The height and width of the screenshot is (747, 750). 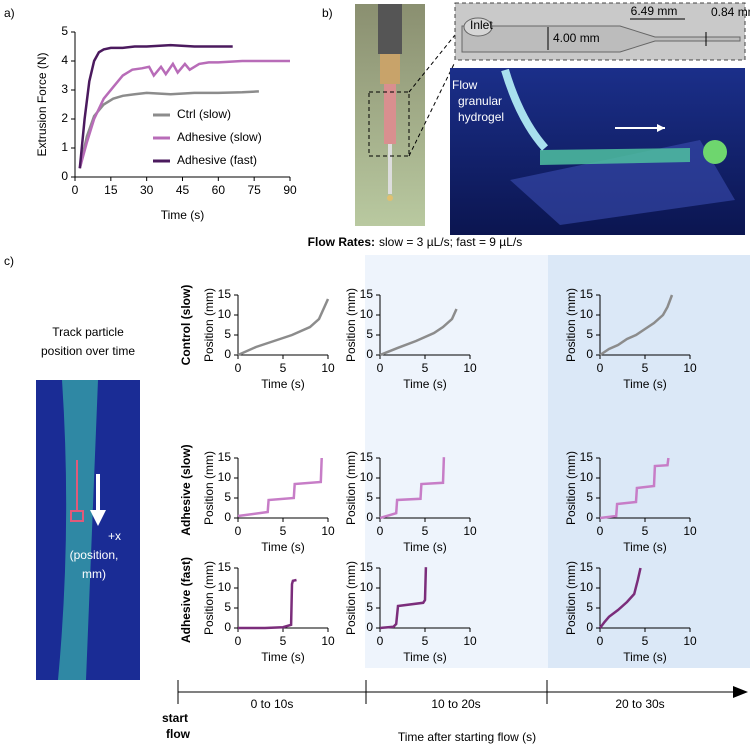 What do you see at coordinates (88, 530) in the screenshot?
I see `track-photo` at bounding box center [88, 530].